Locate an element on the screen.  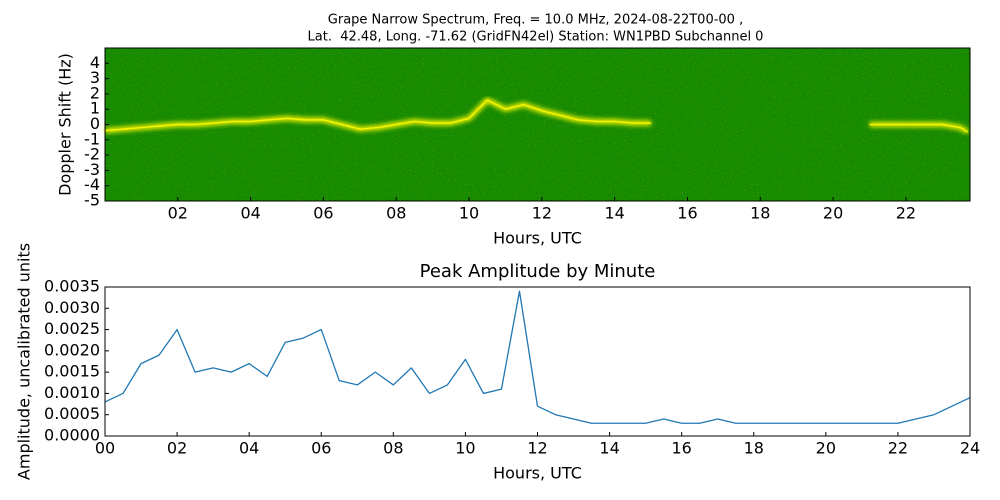
y-tick-label: 0.0010 is located at coordinates (72, 392).